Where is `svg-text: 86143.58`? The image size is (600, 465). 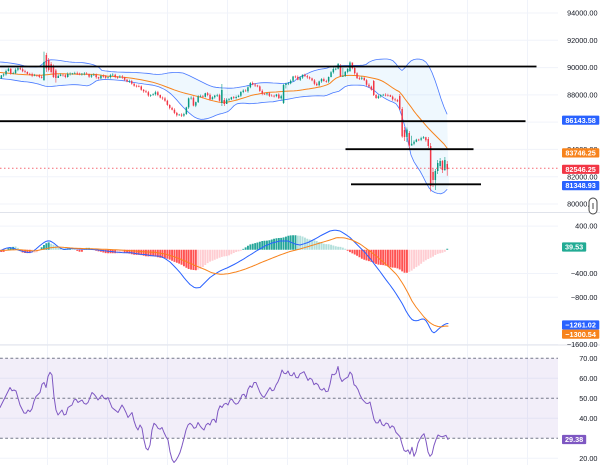 svg-text: 86143.58 is located at coordinates (580, 120).